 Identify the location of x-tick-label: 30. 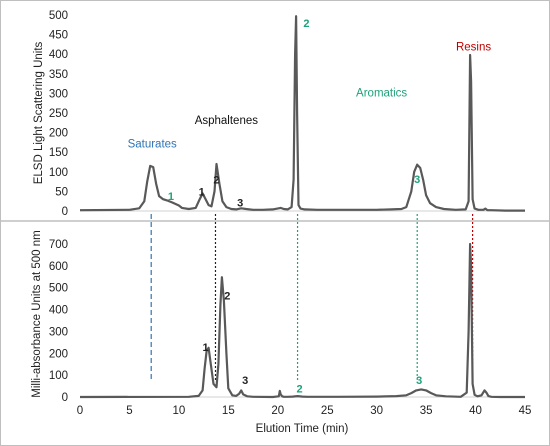
(376, 411).